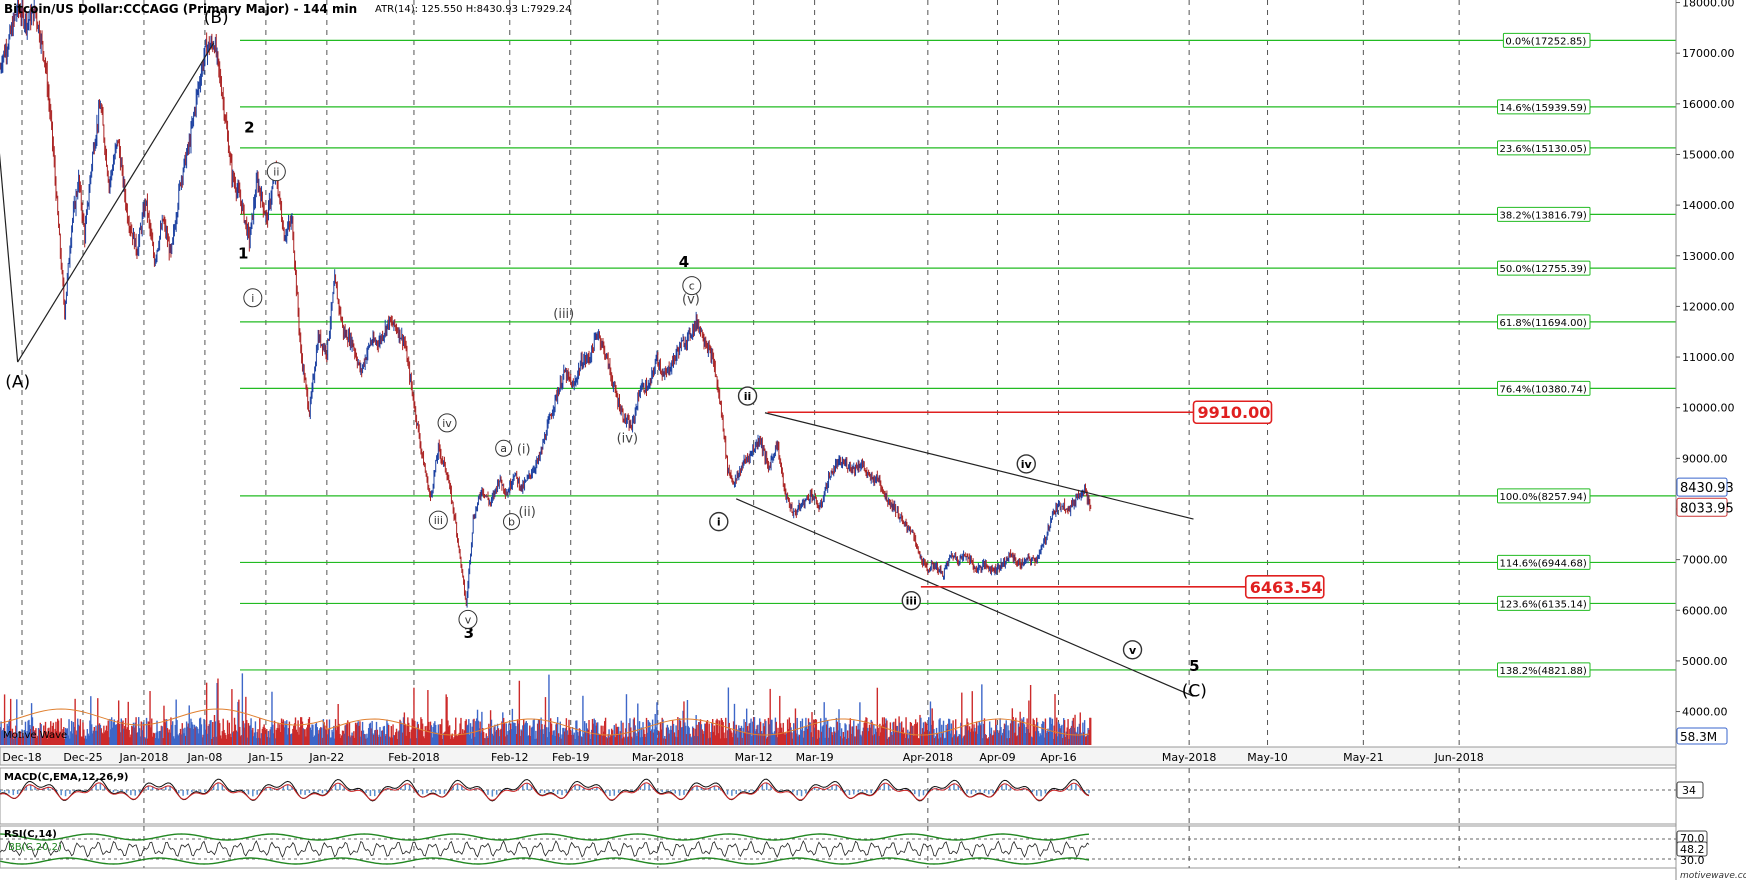 This screenshot has height=884, width=1746. I want to click on price-tick-label-12: 6000.00, so click(1705, 610).